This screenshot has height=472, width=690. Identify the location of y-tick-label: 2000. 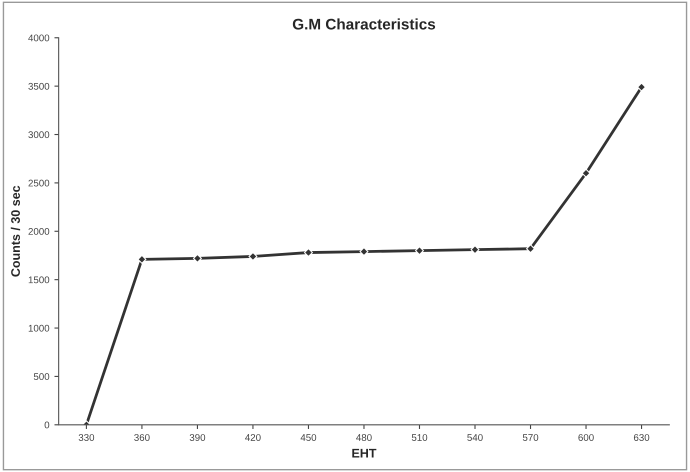
(39, 231).